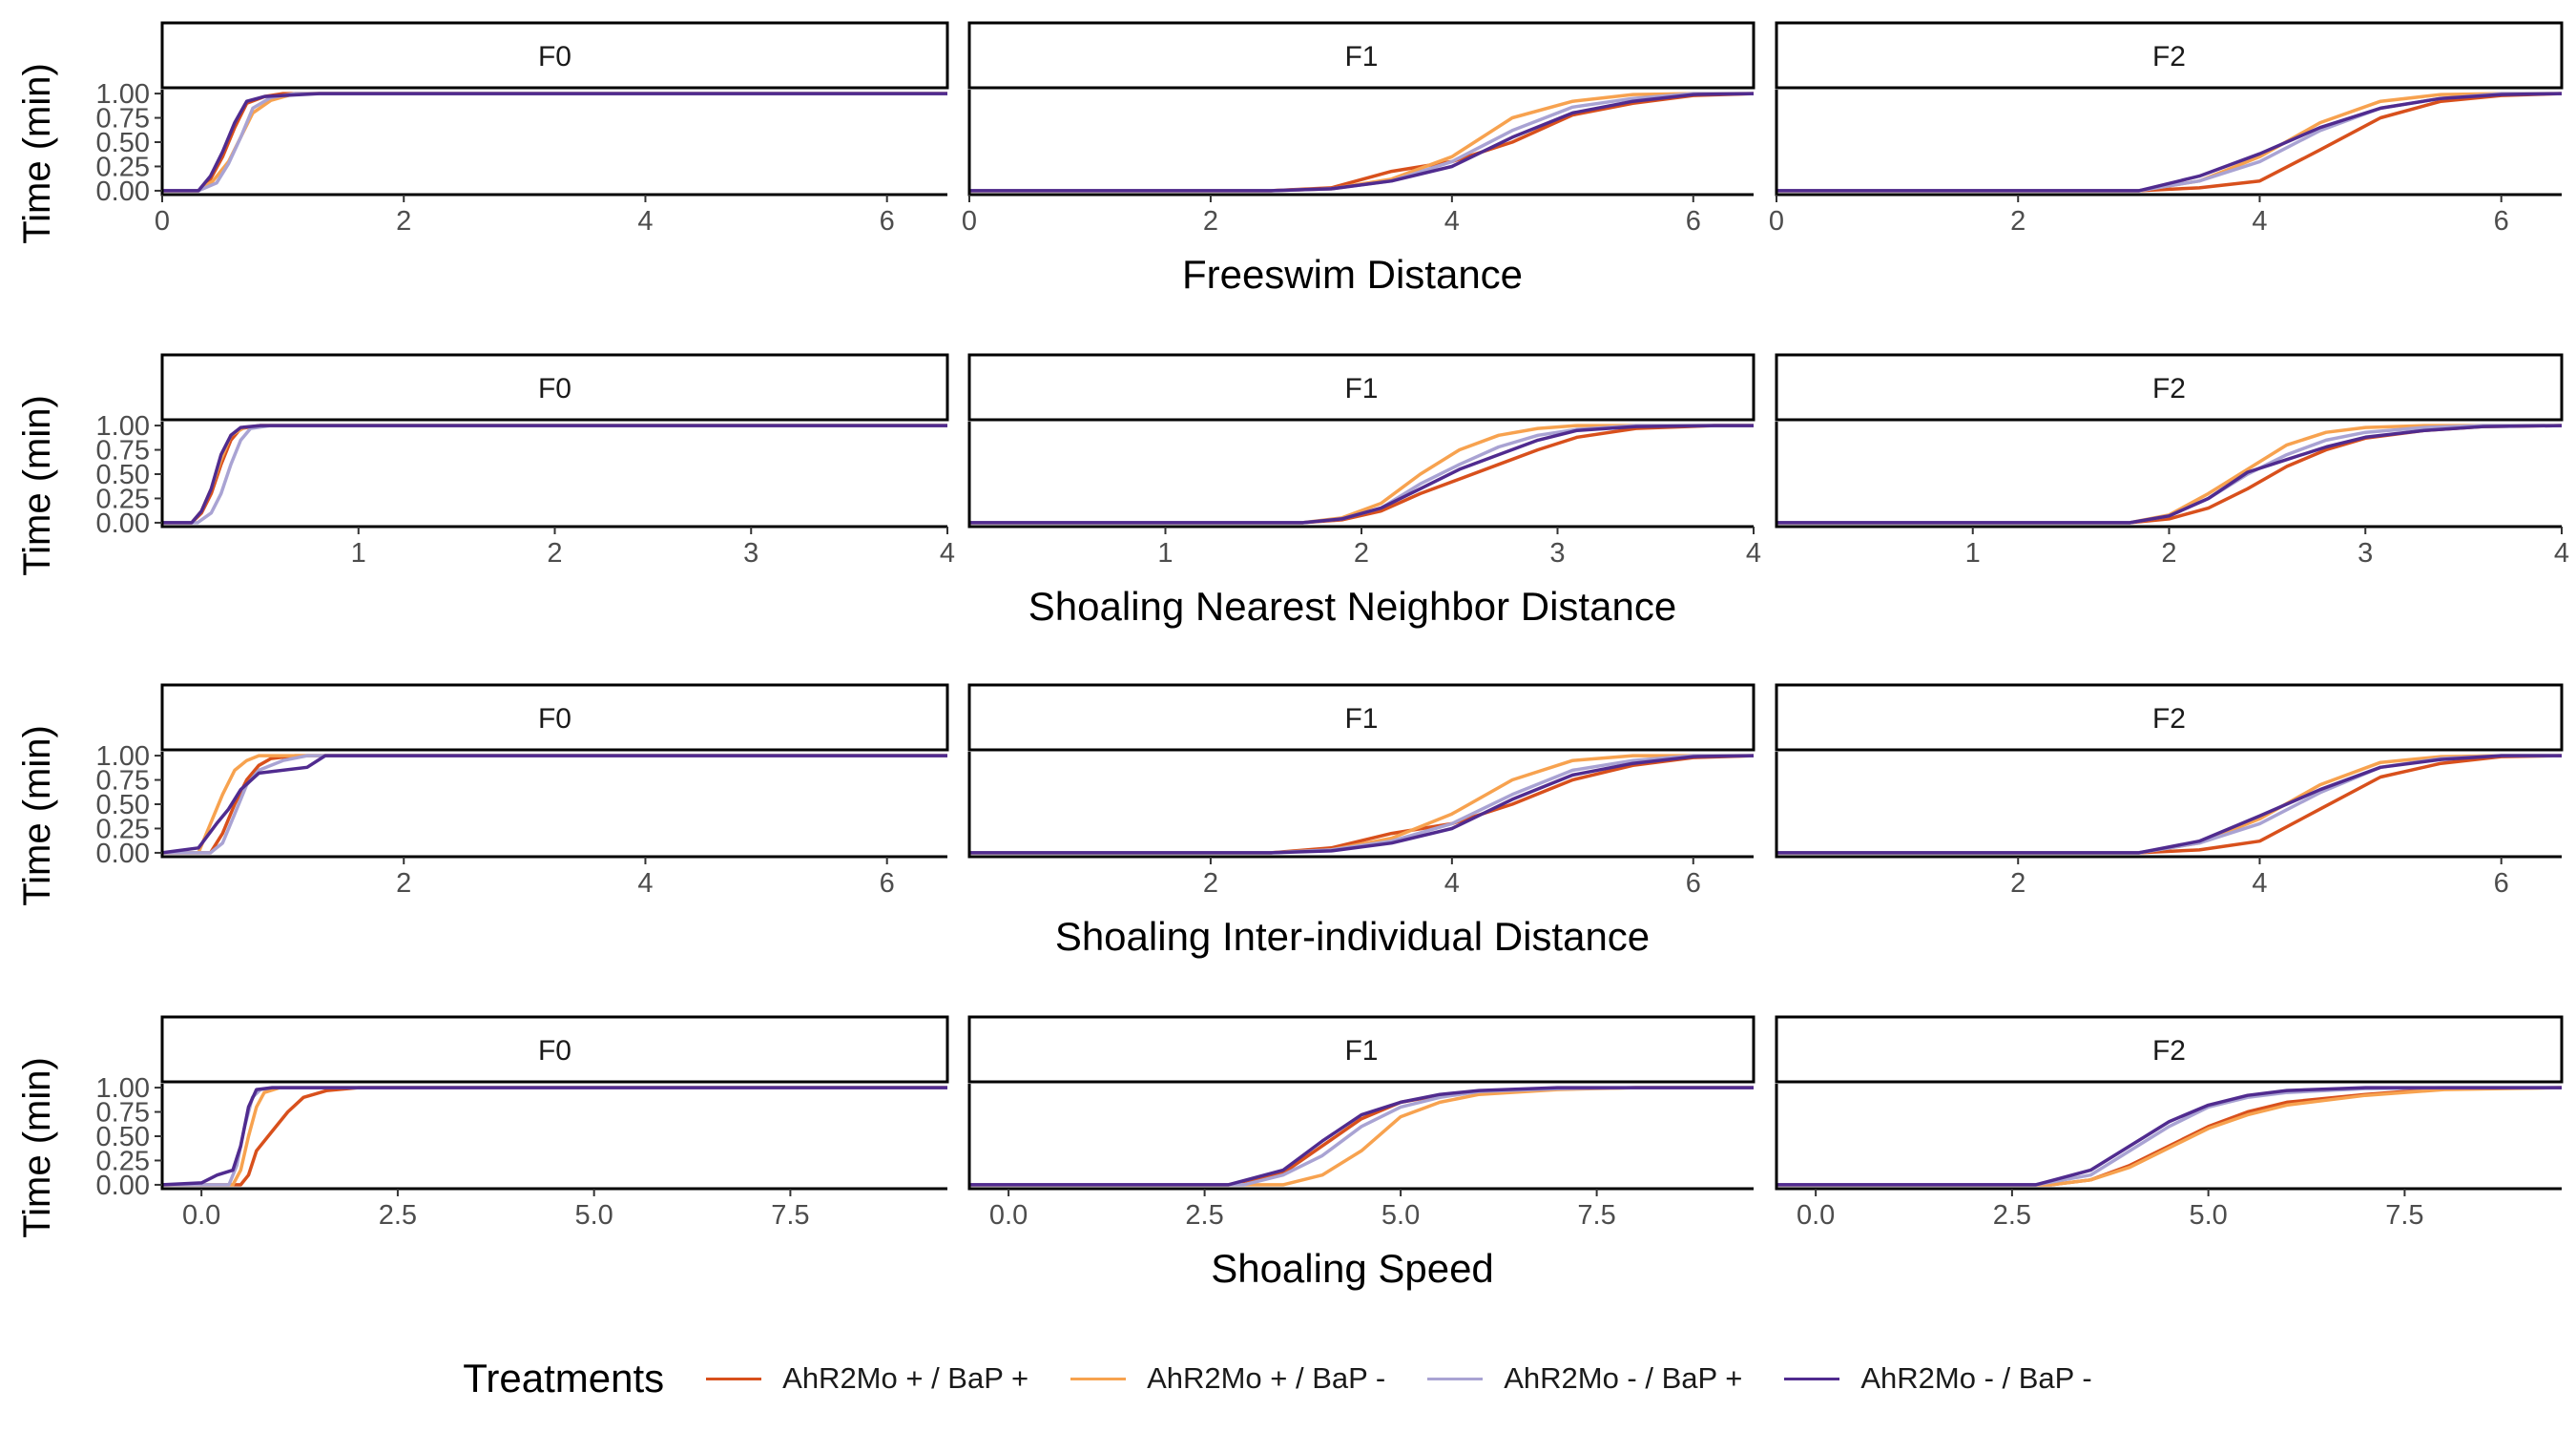 The width and height of the screenshot is (2576, 1431). I want to click on x-tick-label: 2.5, so click(2012, 1215).